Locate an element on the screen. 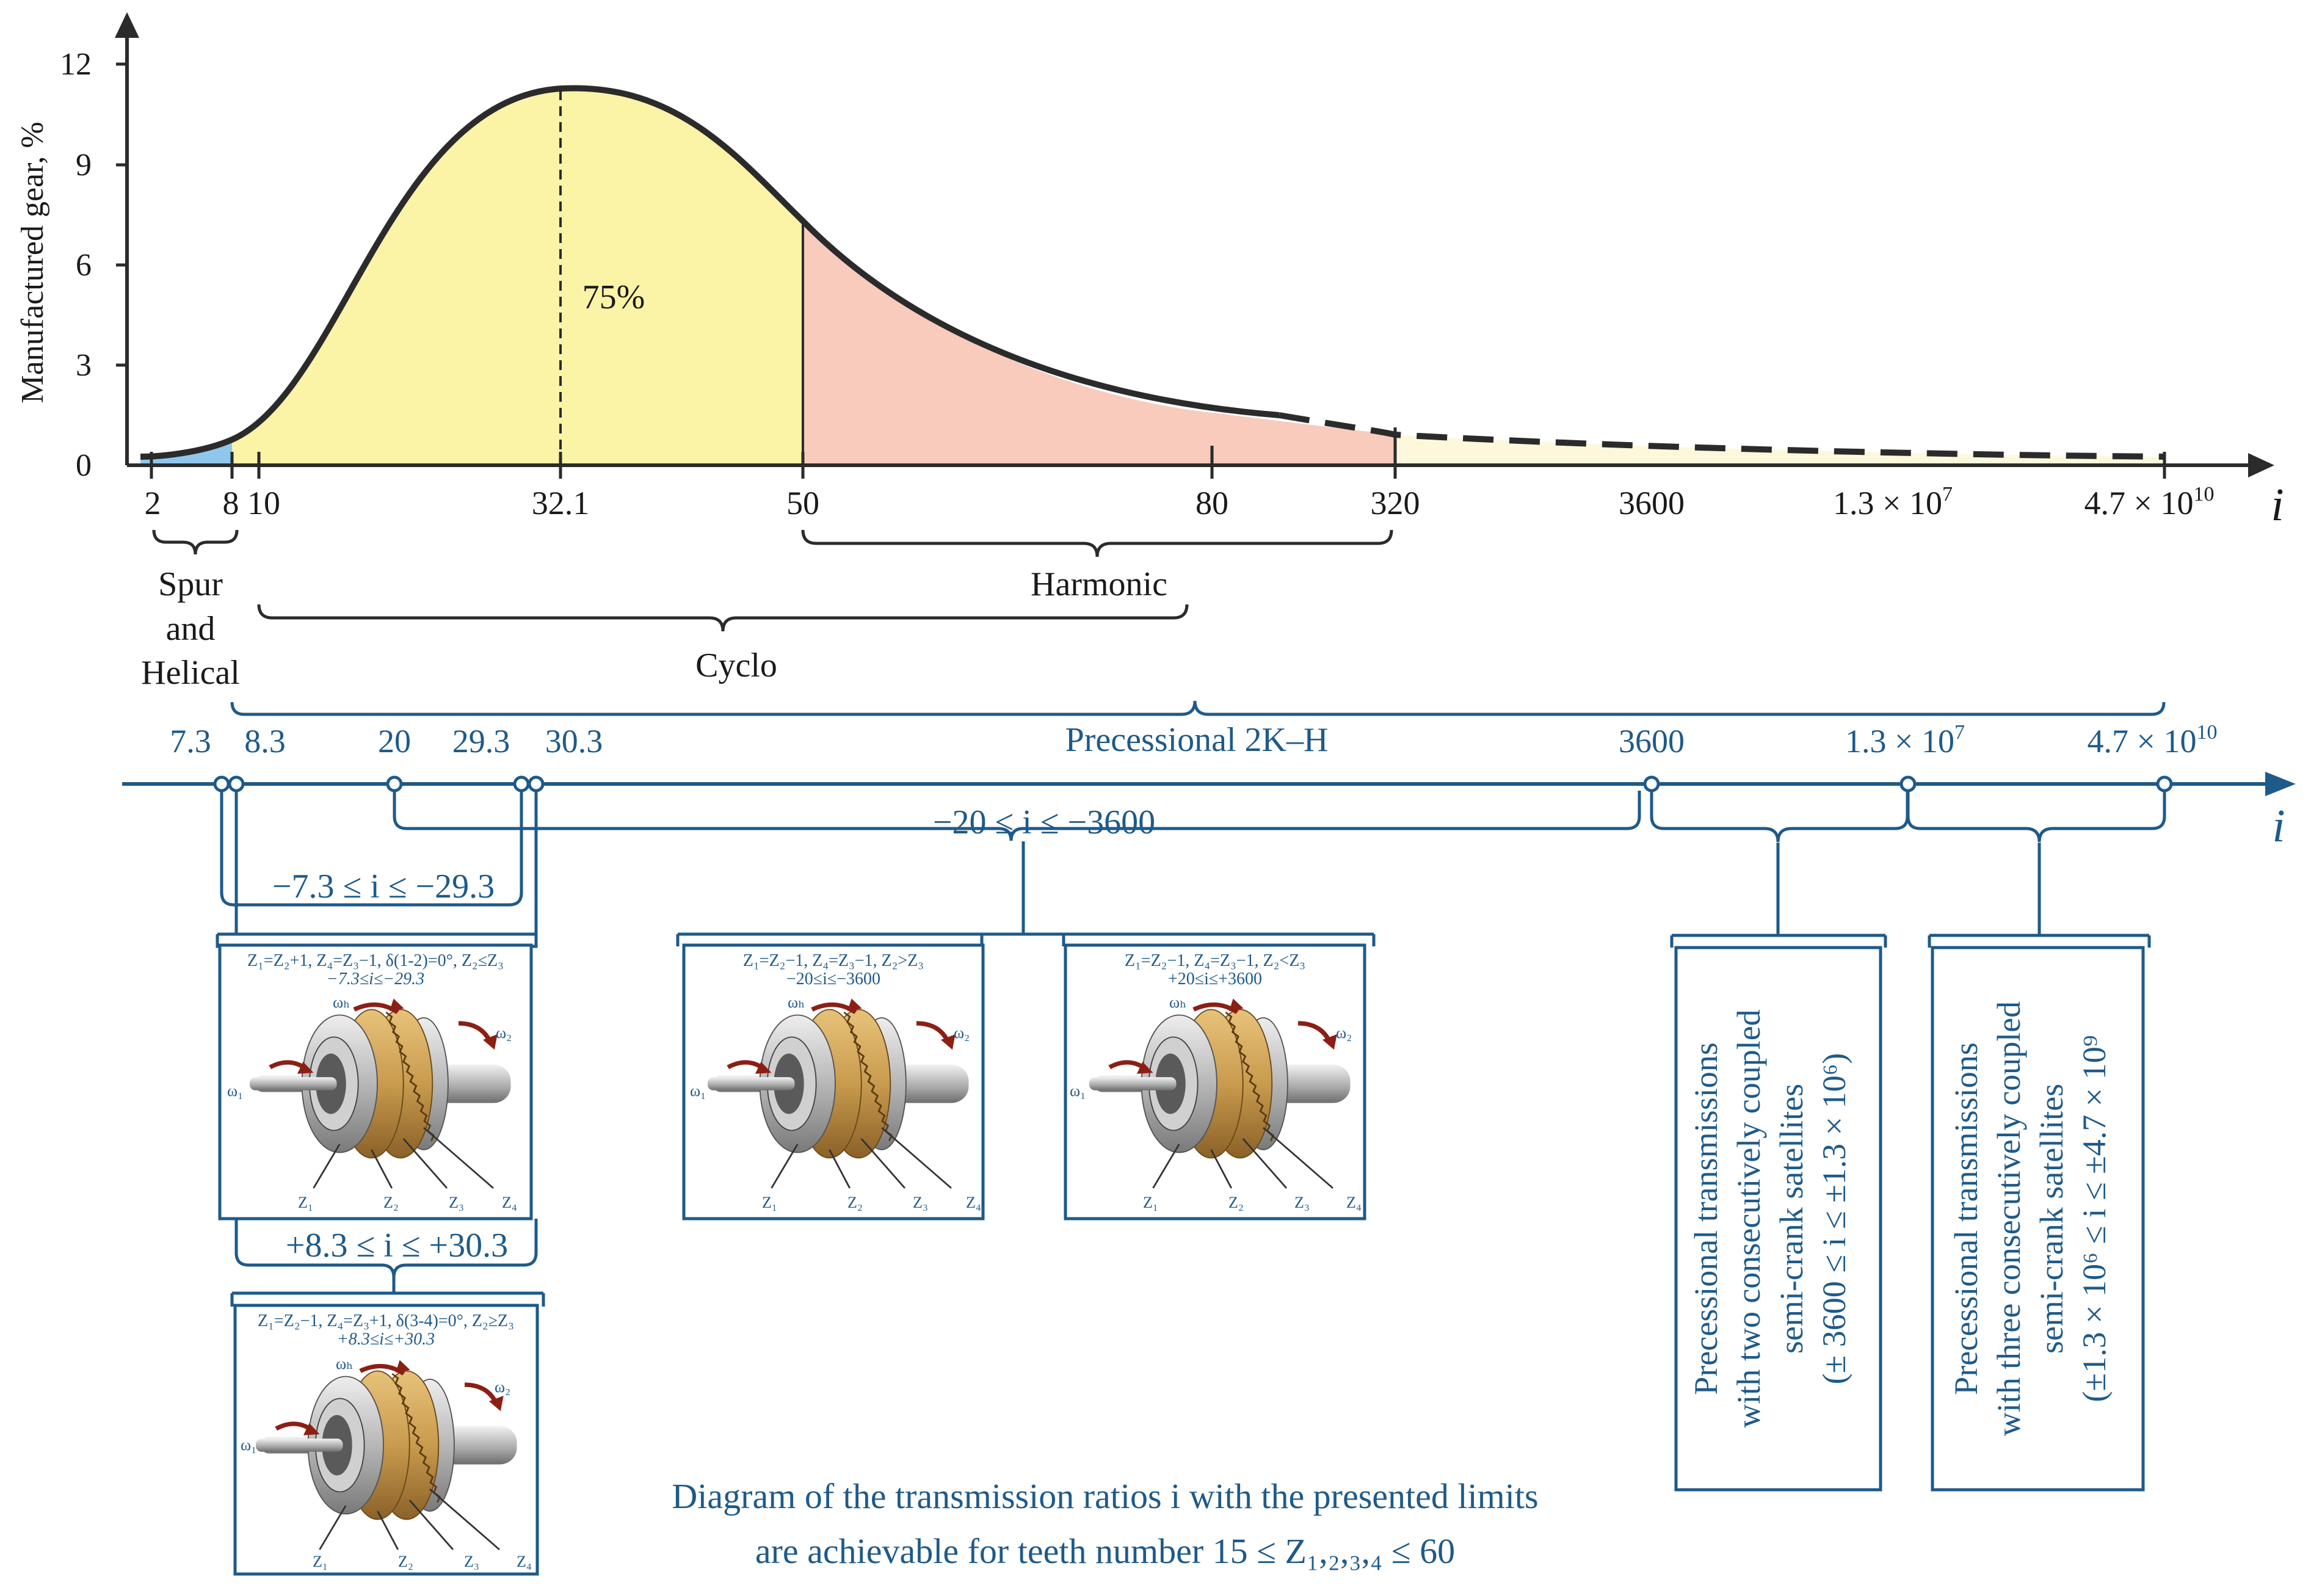  panel-2-omega-2: ω₂ is located at coordinates (962, 1033).